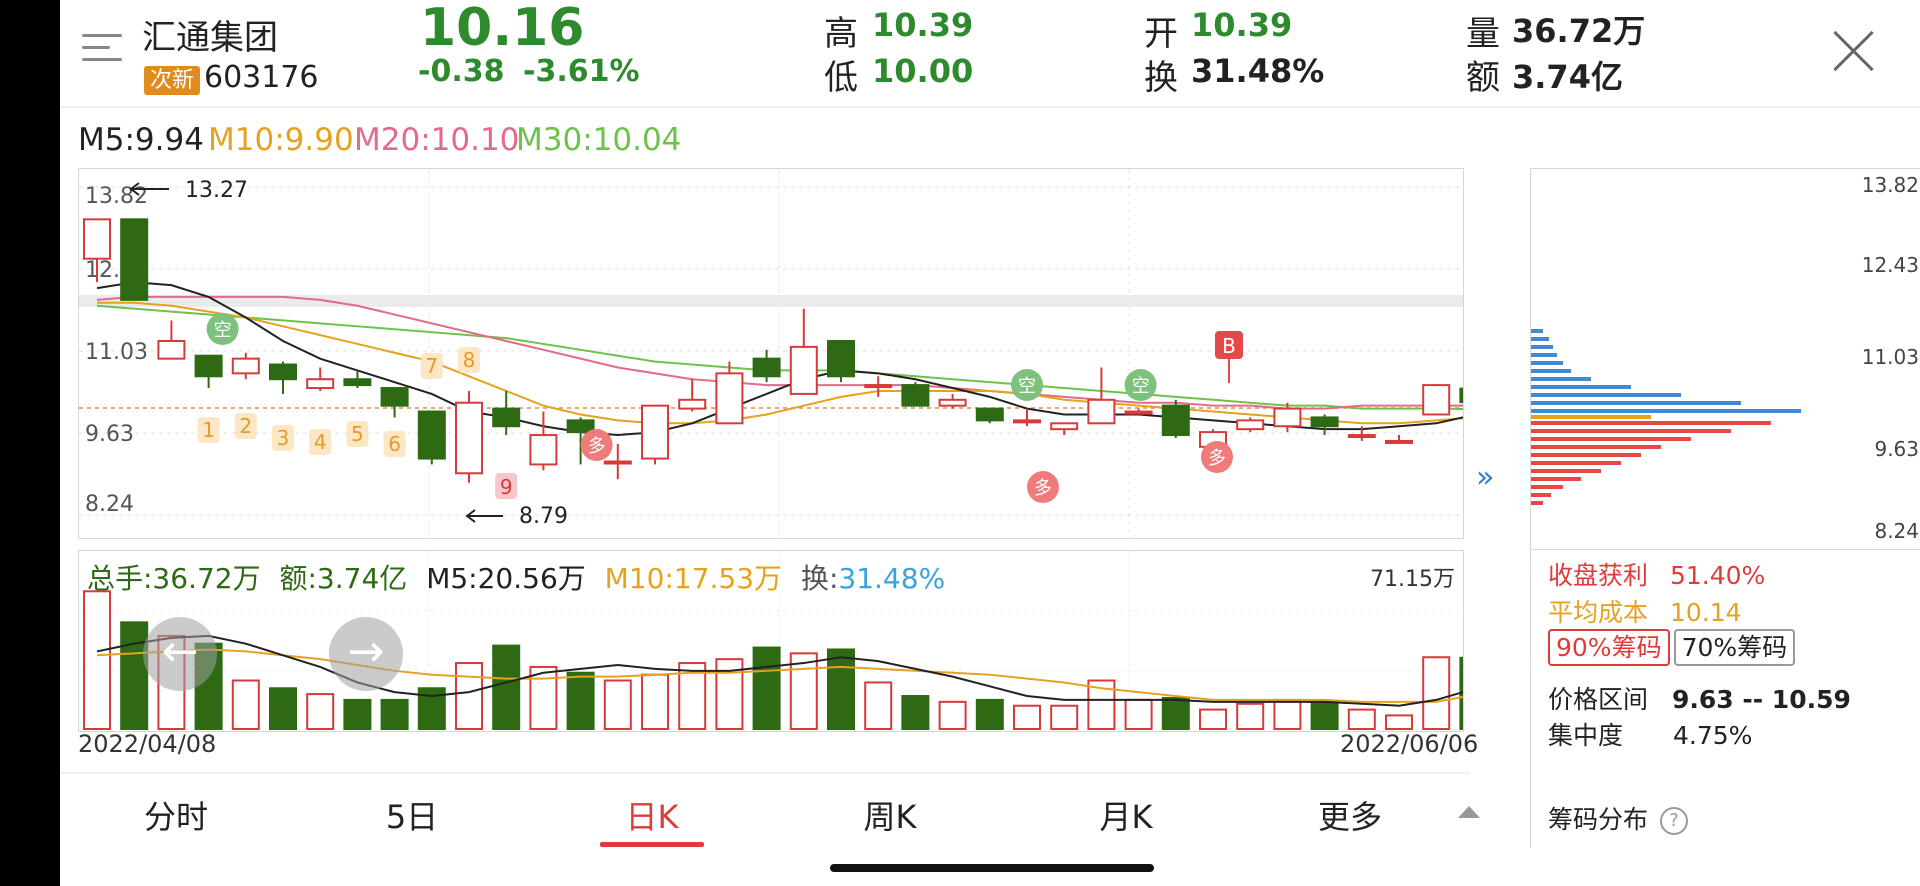 The width and height of the screenshot is (1920, 886). What do you see at coordinates (1717, 575) in the screenshot?
I see `profit-value: 51.40%` at bounding box center [1717, 575].